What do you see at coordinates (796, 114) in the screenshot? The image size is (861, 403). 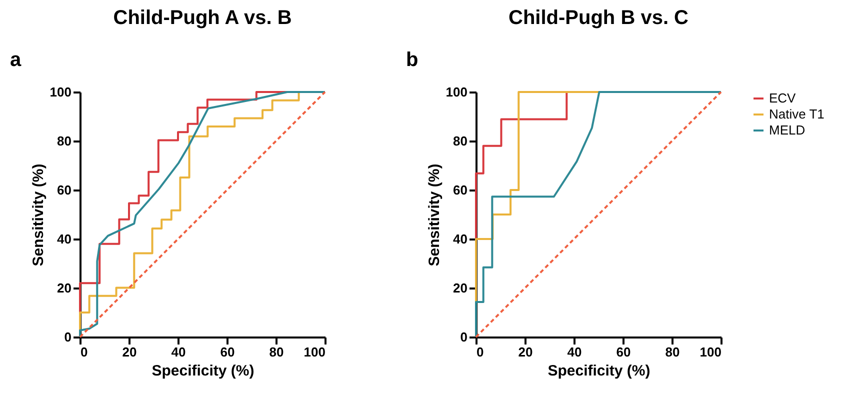 I see `legend-label: Native T1` at bounding box center [796, 114].